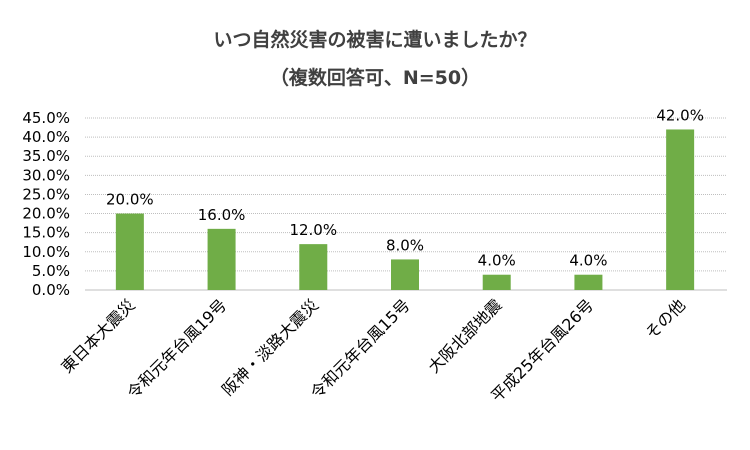 The width and height of the screenshot is (750, 450). What do you see at coordinates (51, 271) in the screenshot?
I see `y-tick-label: 5.0%` at bounding box center [51, 271].